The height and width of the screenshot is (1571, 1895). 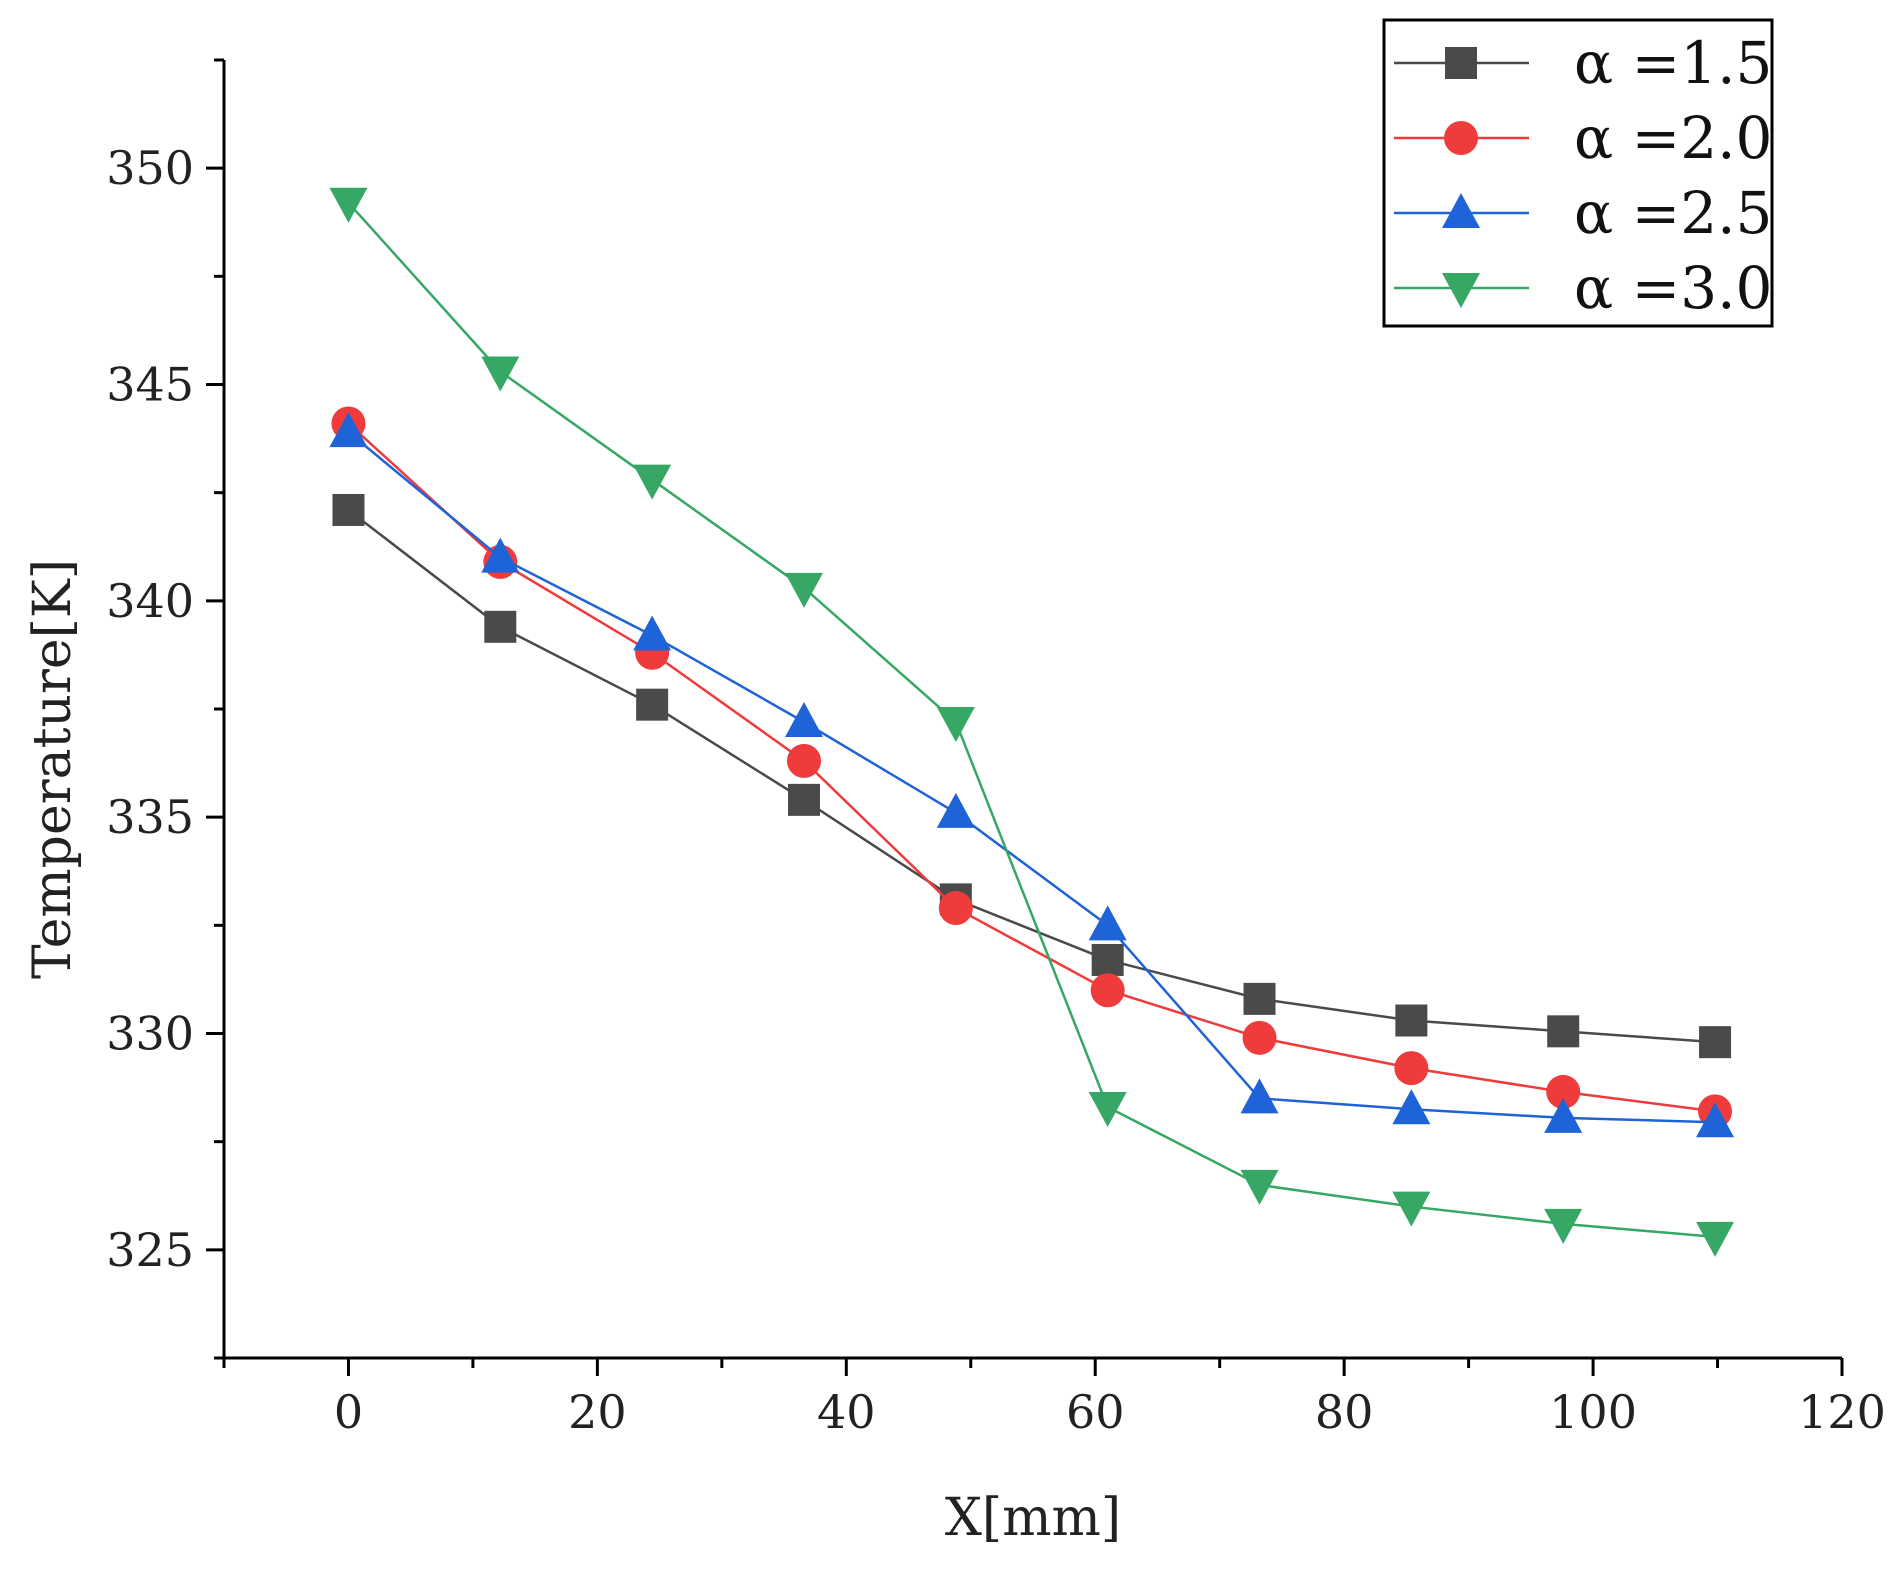 What do you see at coordinates (1673, 213) in the screenshot?
I see `legend-label: α =2.5` at bounding box center [1673, 213].